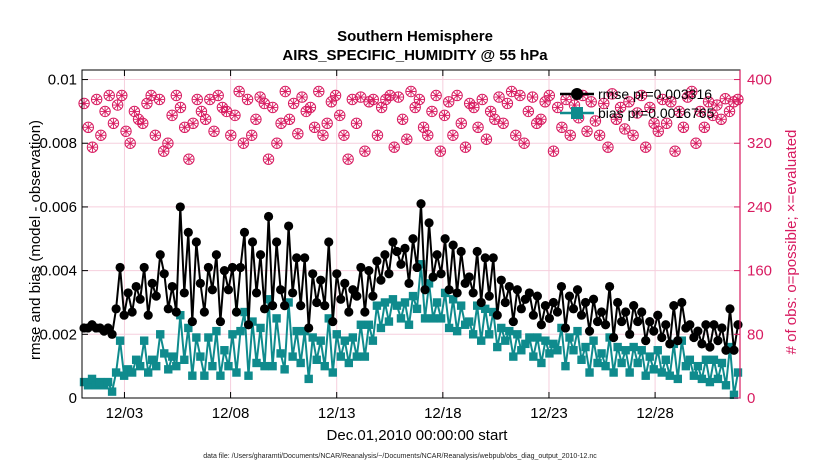 The height and width of the screenshot is (470, 830). I want to click on chart-title: Southern Hemisphere, so click(415, 36).